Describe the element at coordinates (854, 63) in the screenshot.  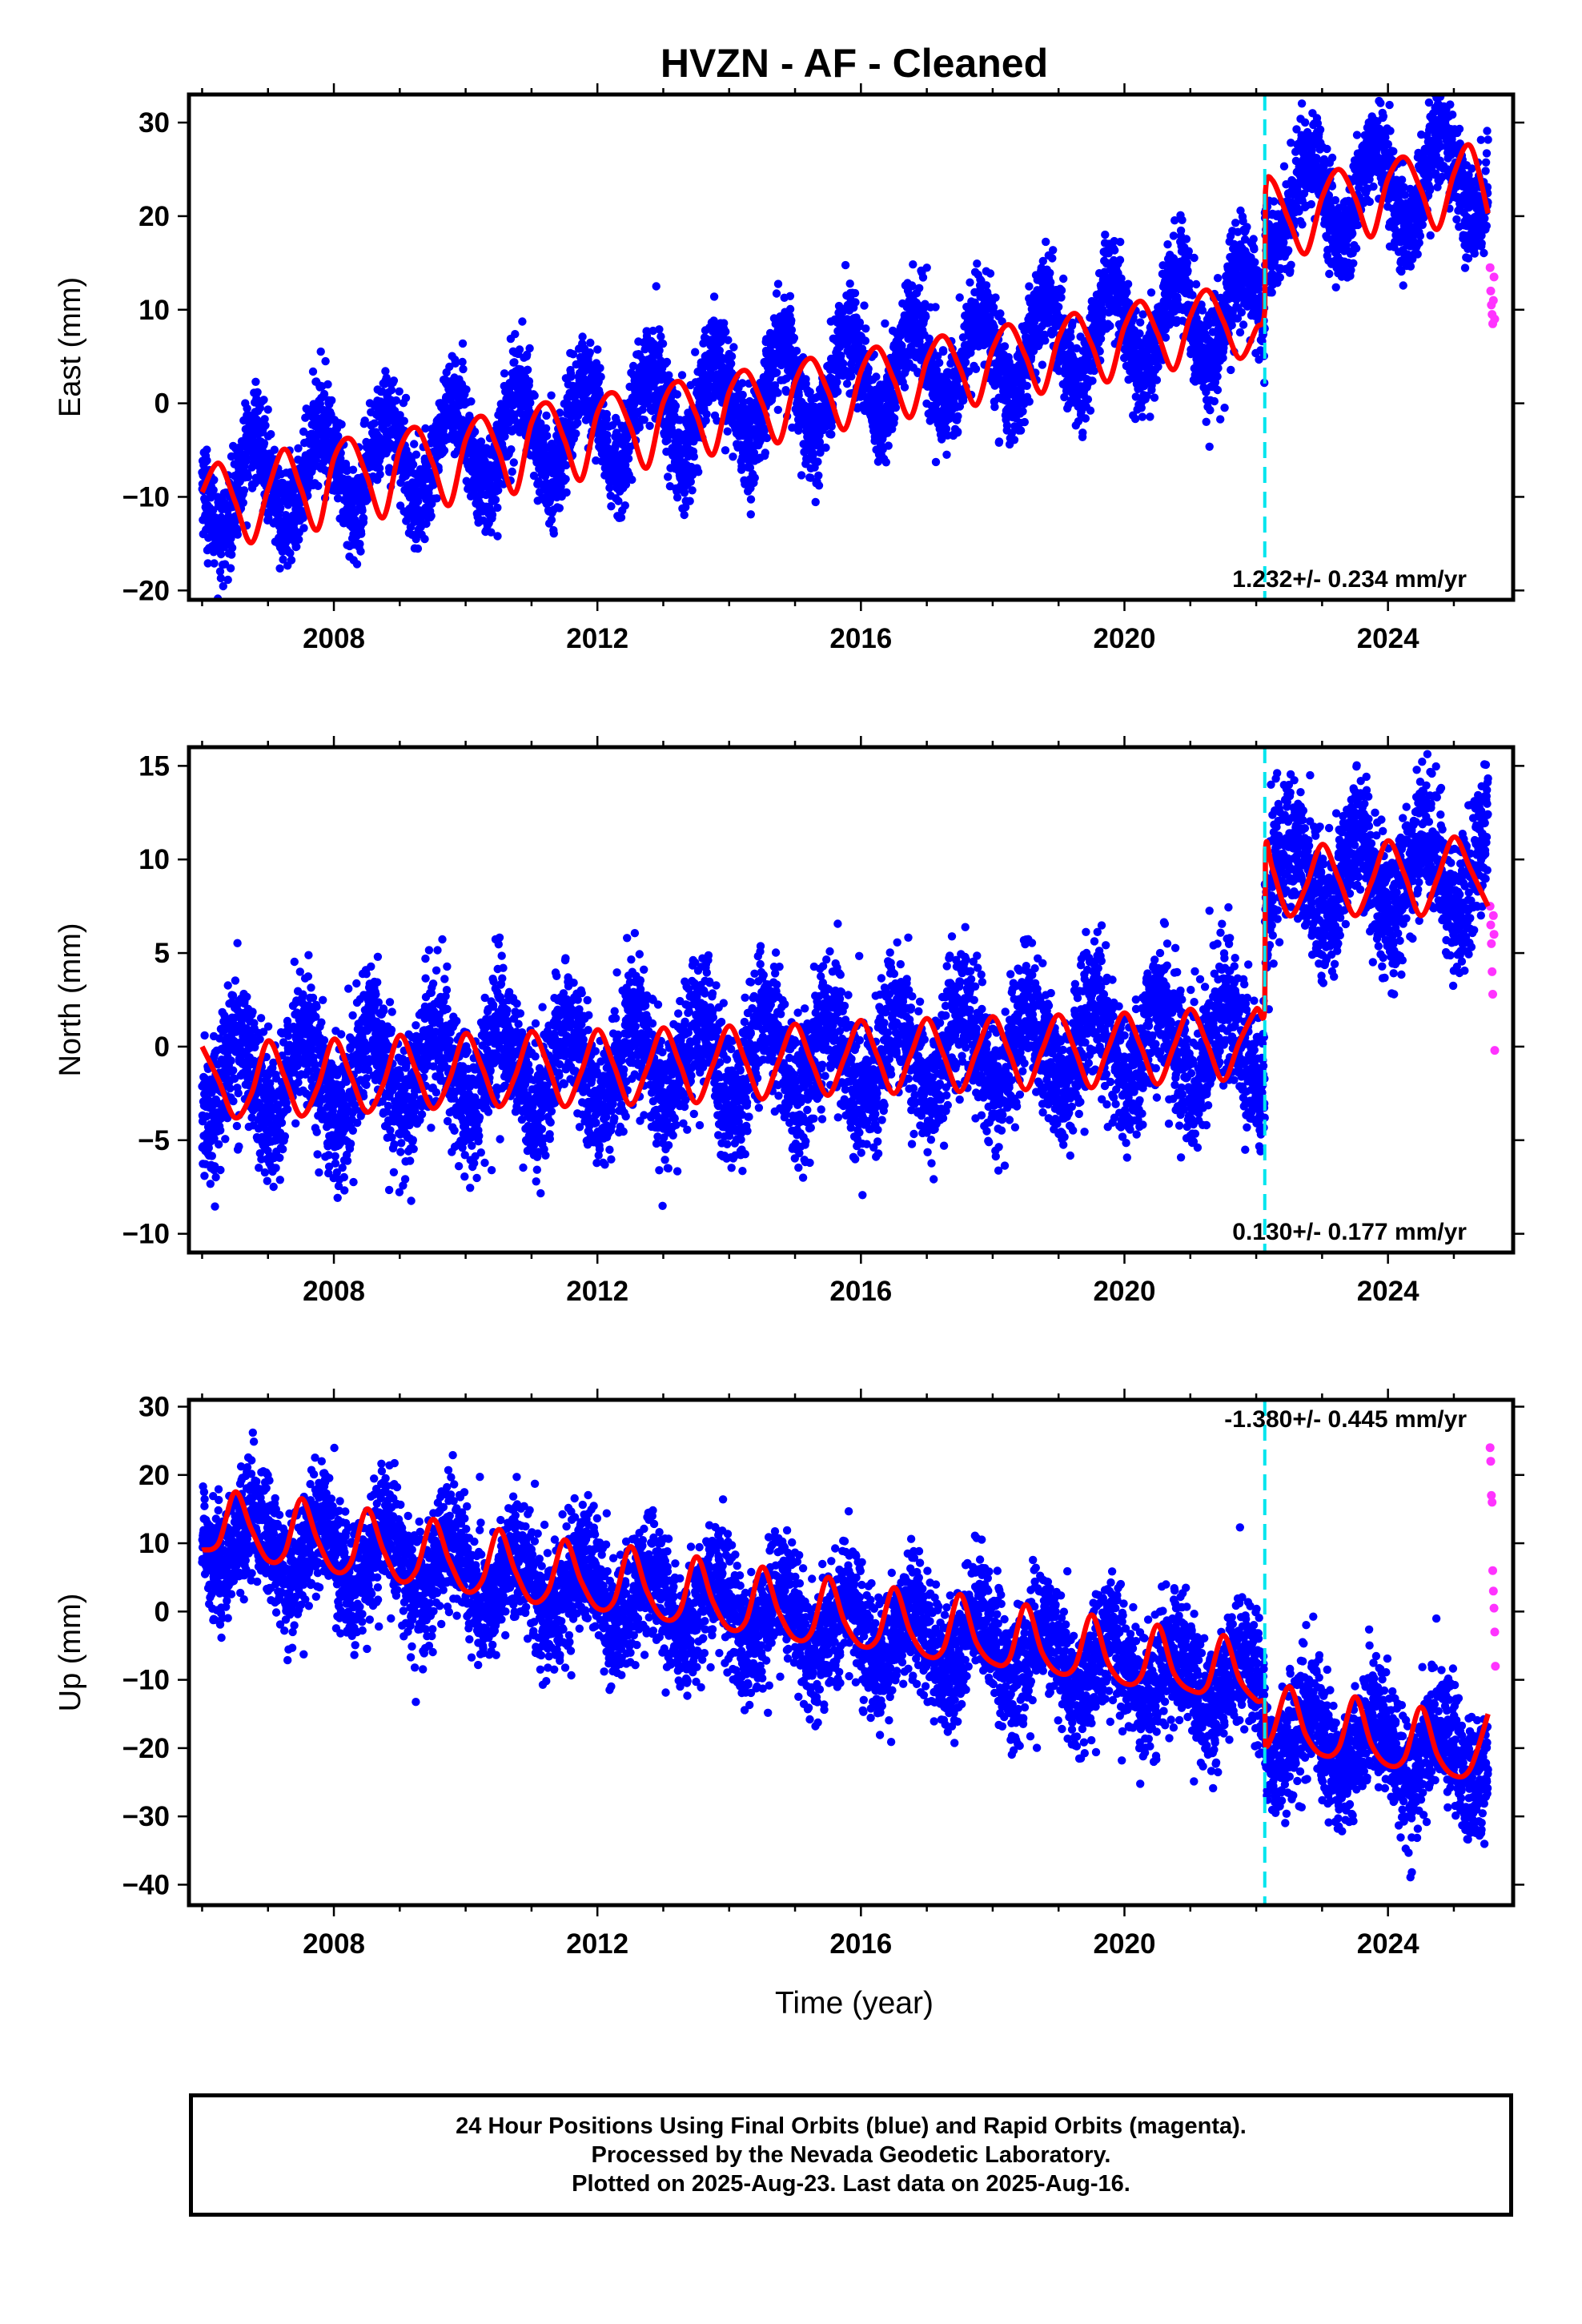
I see `chart-title: HVZN - AF - Cleaned` at that location.